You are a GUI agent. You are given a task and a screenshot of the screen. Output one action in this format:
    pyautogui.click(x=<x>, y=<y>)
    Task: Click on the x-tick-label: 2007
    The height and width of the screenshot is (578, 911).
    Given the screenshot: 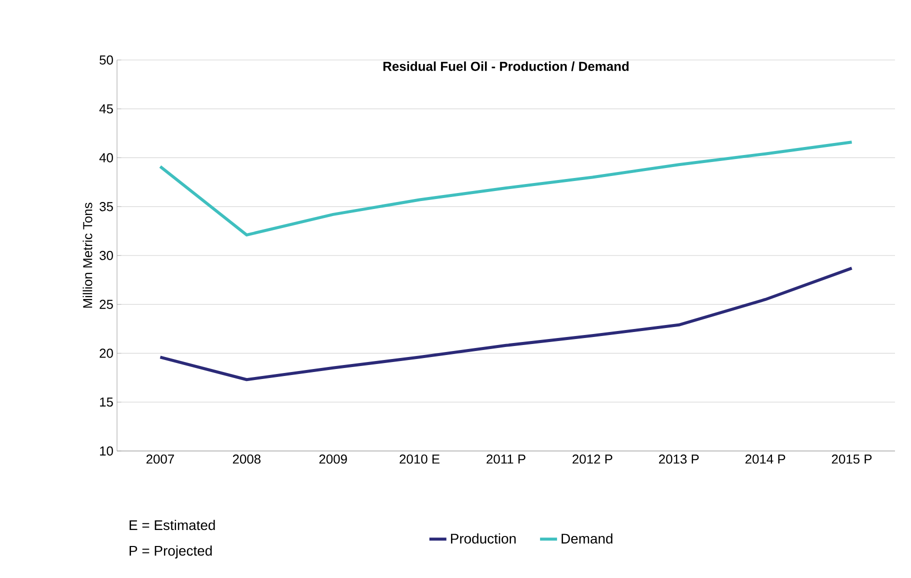 What is the action you would take?
    pyautogui.click(x=160, y=459)
    